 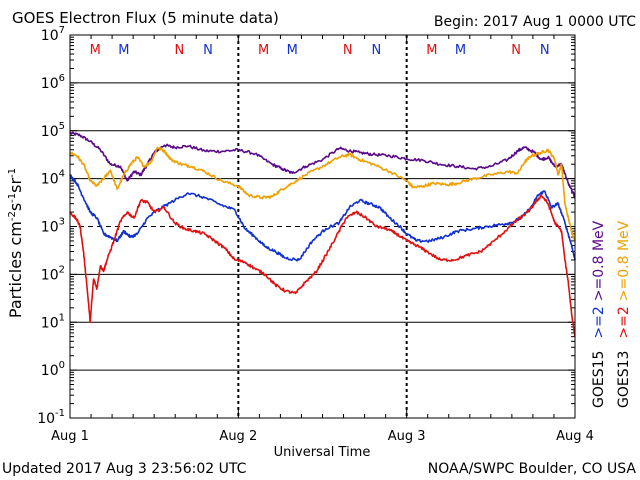 I want to click on legend-goes13-ge2: >=2, so click(x=624, y=322).